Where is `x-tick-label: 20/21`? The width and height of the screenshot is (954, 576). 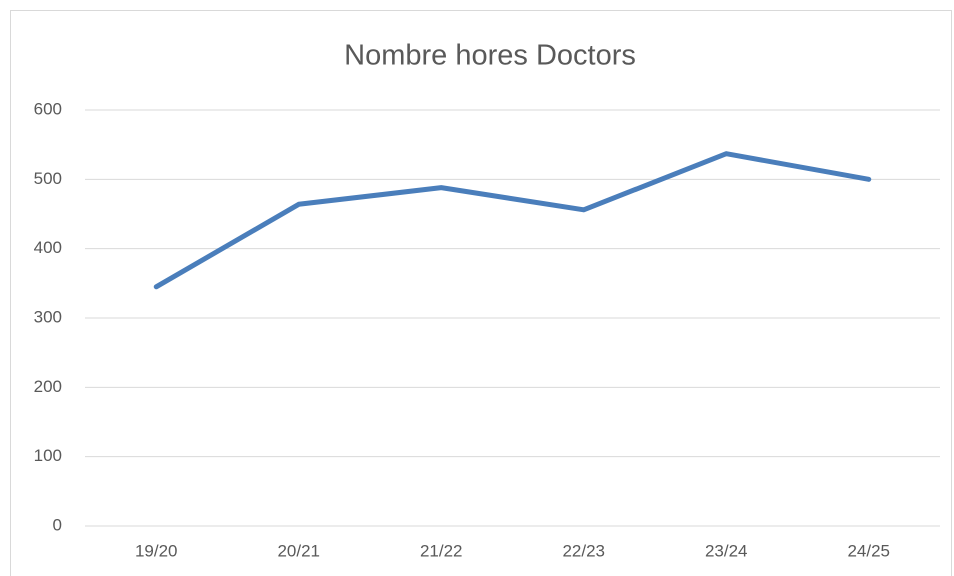 x-tick-label: 20/21 is located at coordinates (298, 550).